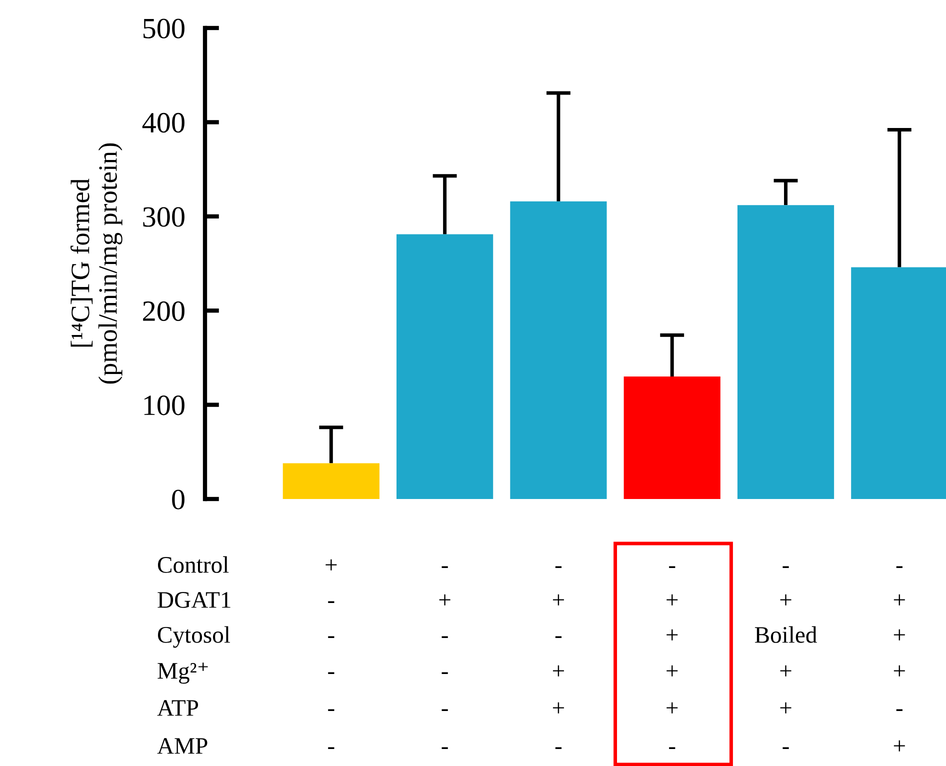 This screenshot has height=766, width=946. Describe the element at coordinates (178, 500) in the screenshot. I see `y-tick-label: 0` at that location.